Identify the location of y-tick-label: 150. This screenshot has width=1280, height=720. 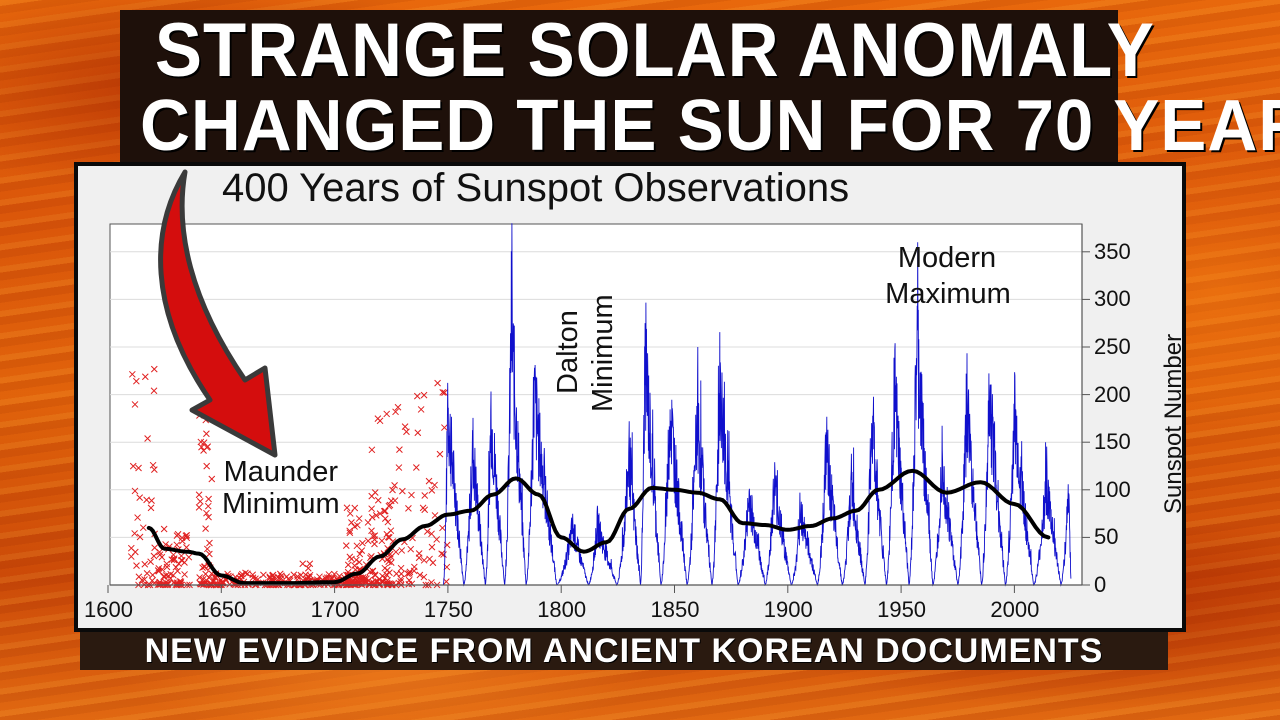
(1112, 442).